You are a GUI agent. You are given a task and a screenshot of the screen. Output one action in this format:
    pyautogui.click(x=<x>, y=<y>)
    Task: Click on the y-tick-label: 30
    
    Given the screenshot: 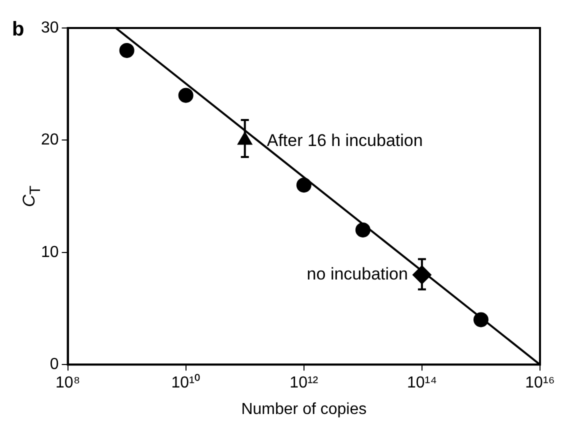 What is the action you would take?
    pyautogui.click(x=50, y=27)
    